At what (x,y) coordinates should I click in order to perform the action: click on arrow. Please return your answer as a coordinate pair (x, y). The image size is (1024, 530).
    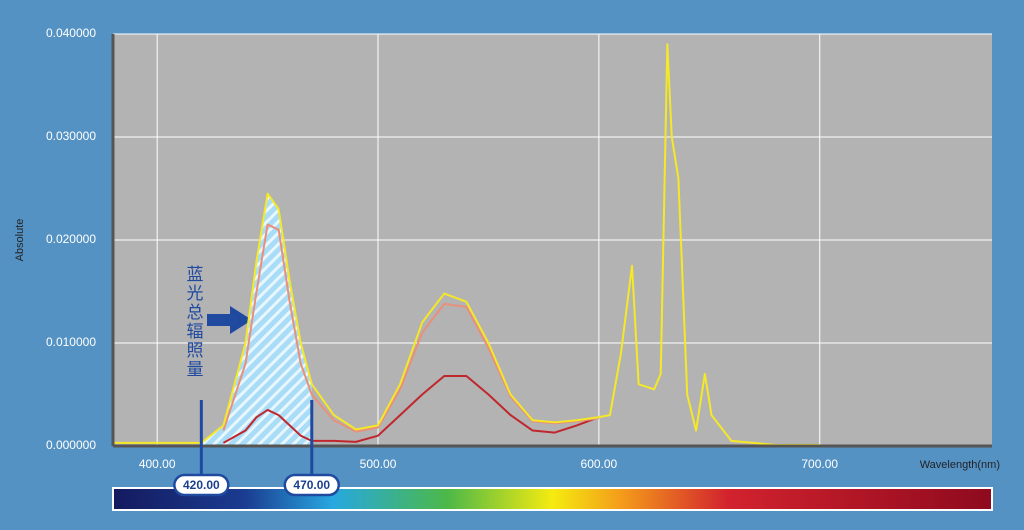
    Looking at the image, I should click on (229, 320).